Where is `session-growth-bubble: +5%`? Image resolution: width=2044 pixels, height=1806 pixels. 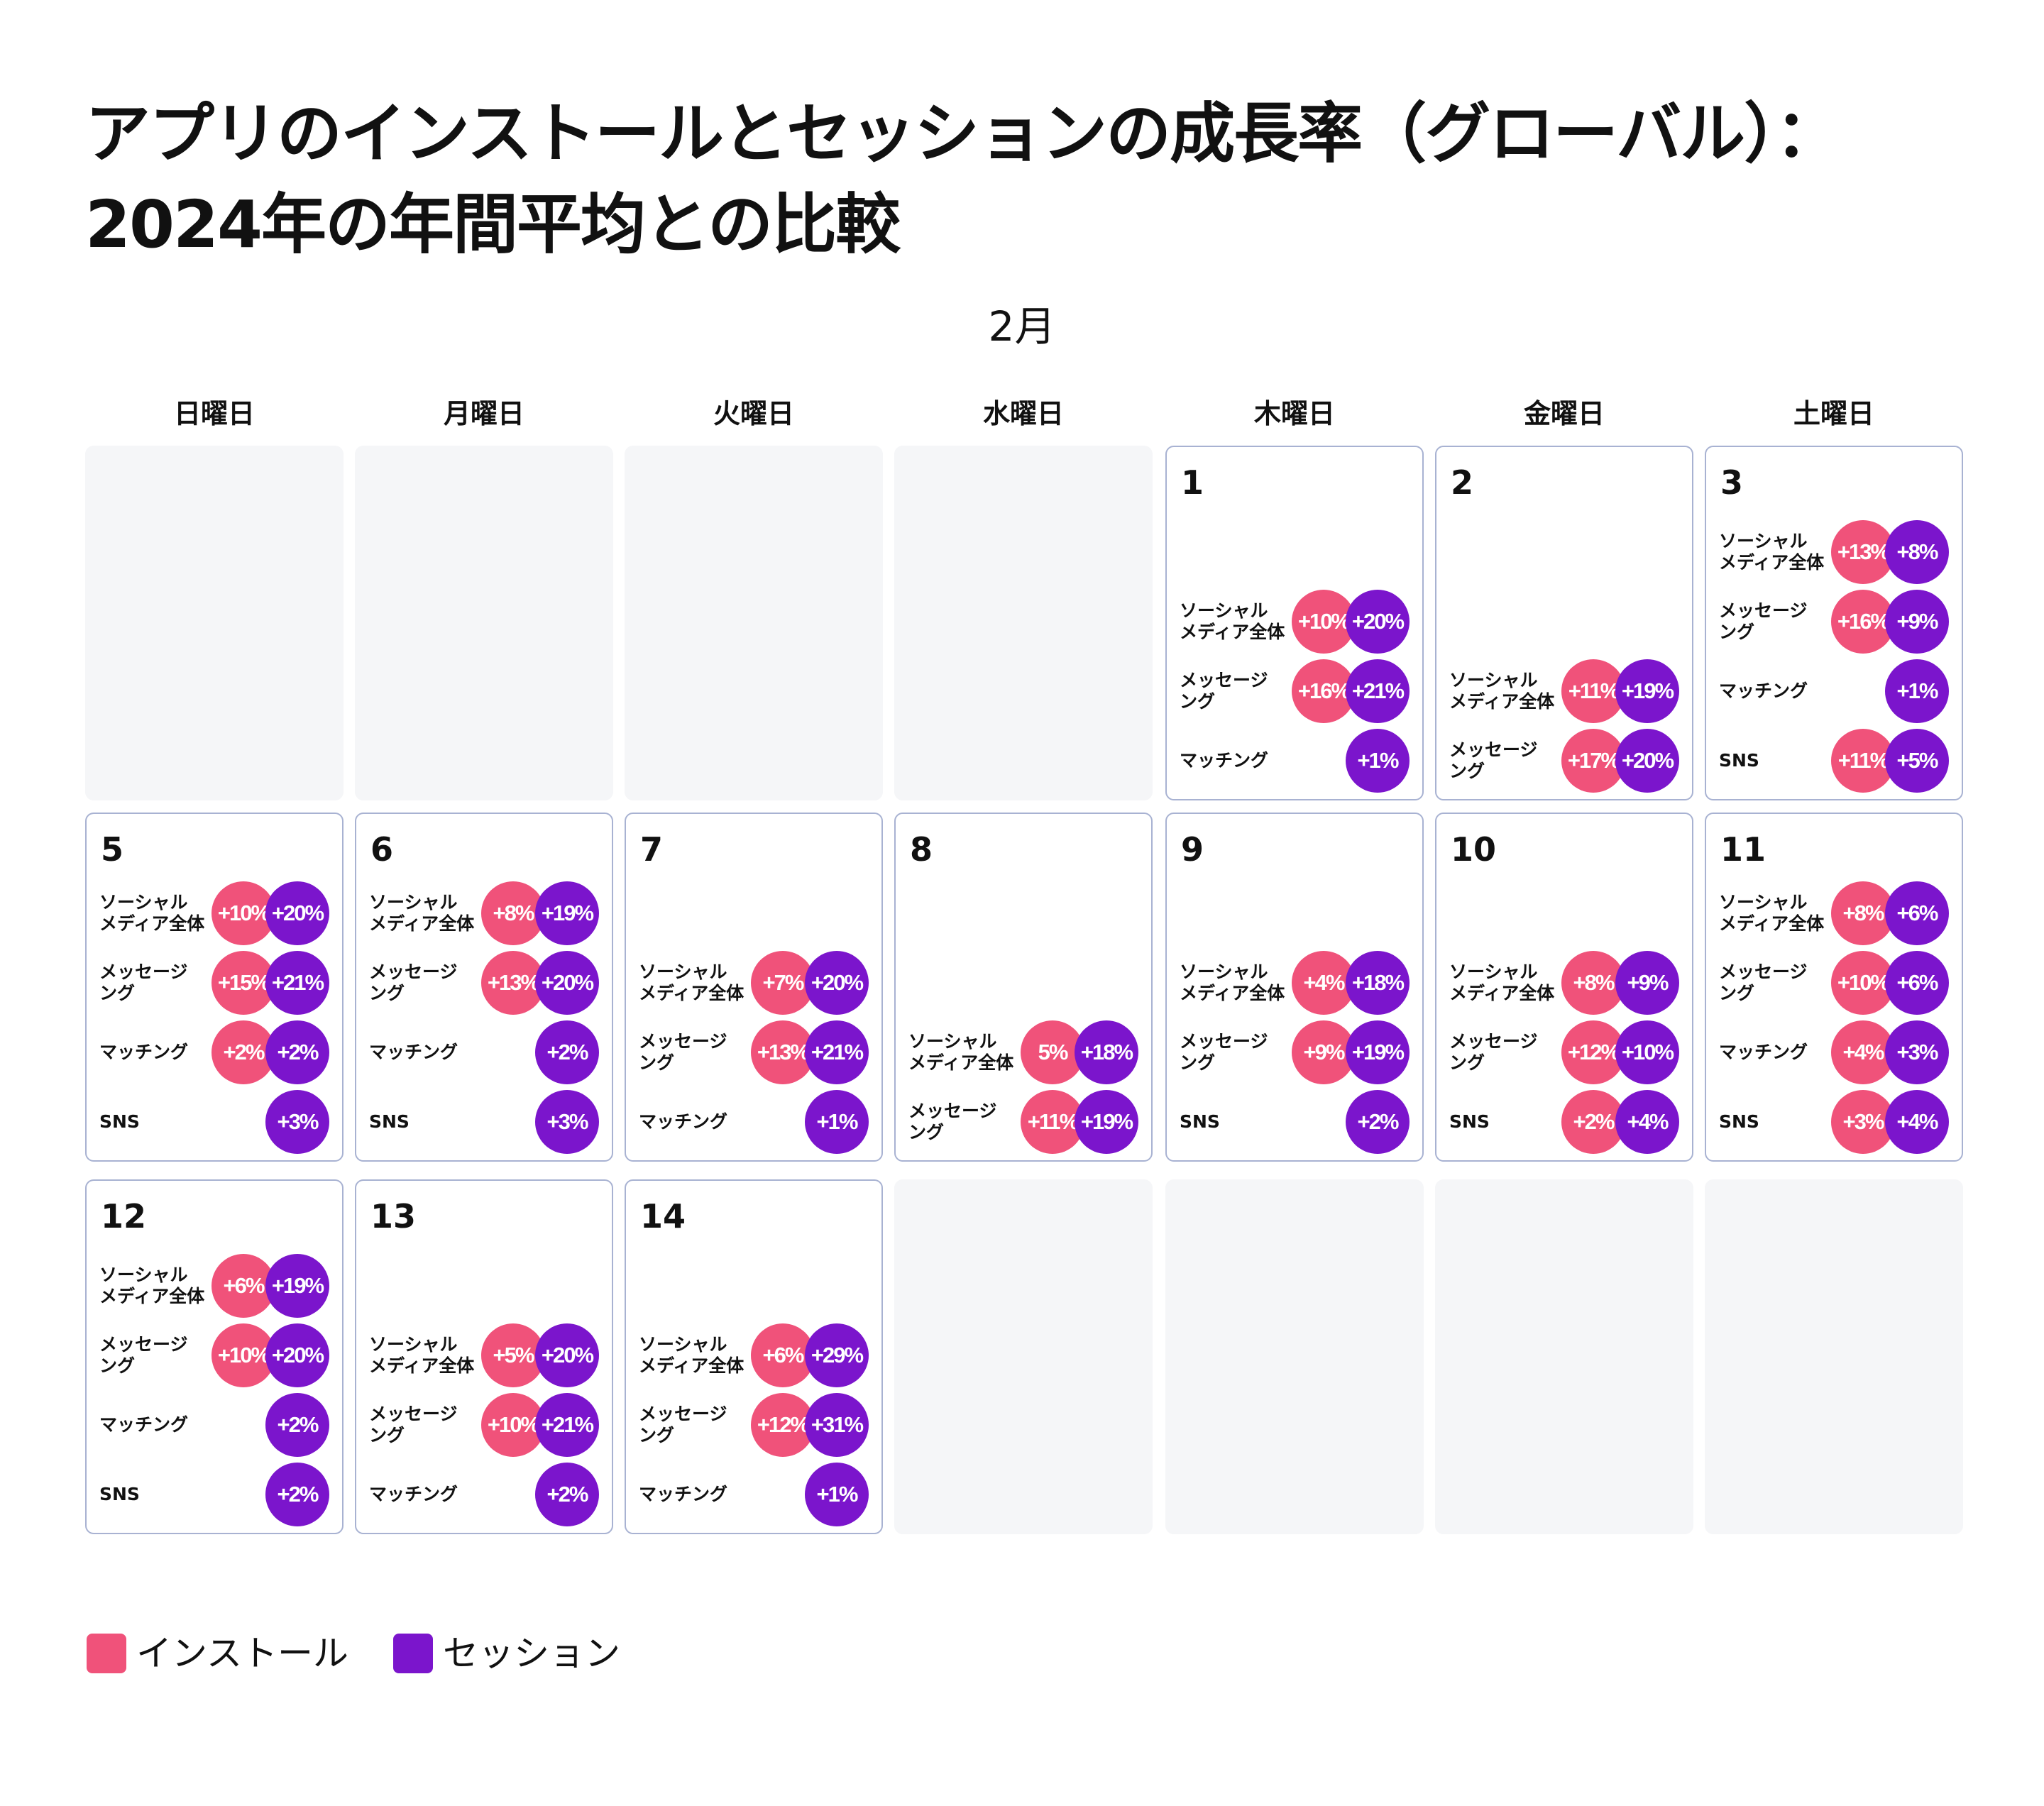 session-growth-bubble: +5% is located at coordinates (1917, 761).